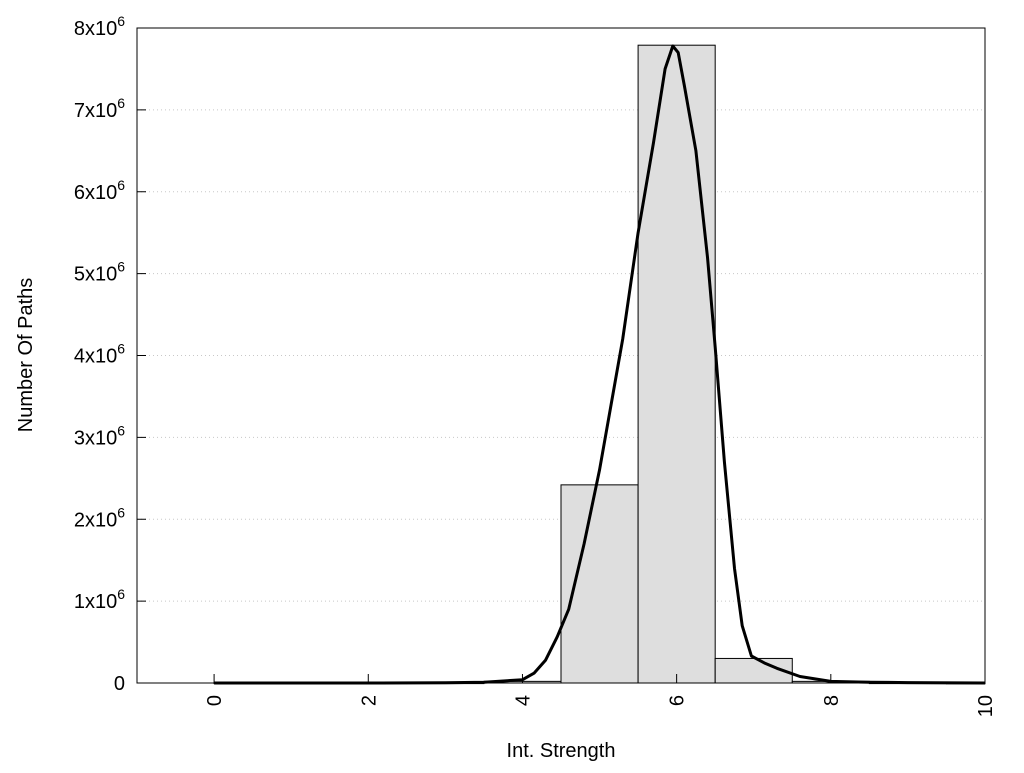  I want to click on y-tick-label: 8x10⁶, so click(99, 26).